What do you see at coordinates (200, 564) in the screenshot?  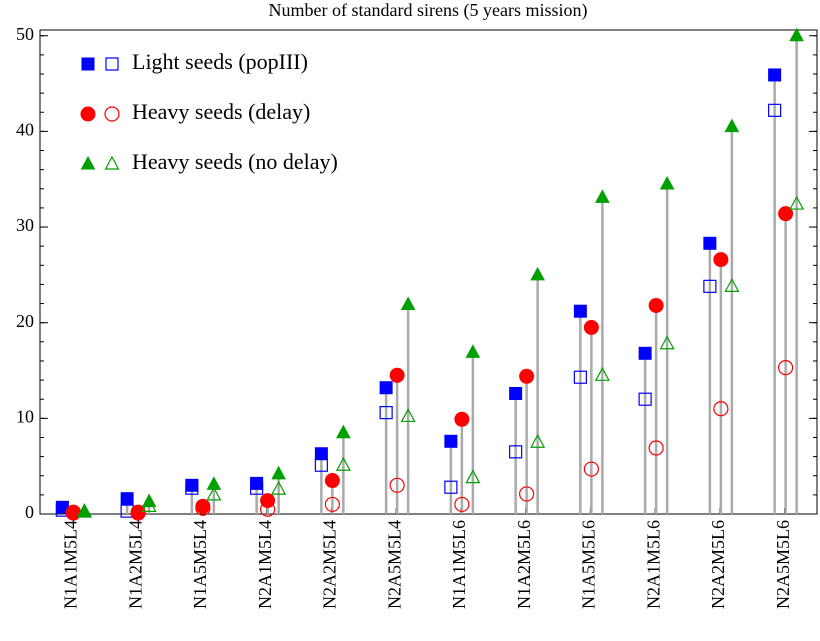 I see `x-tick-label: N1A5M5L4` at bounding box center [200, 564].